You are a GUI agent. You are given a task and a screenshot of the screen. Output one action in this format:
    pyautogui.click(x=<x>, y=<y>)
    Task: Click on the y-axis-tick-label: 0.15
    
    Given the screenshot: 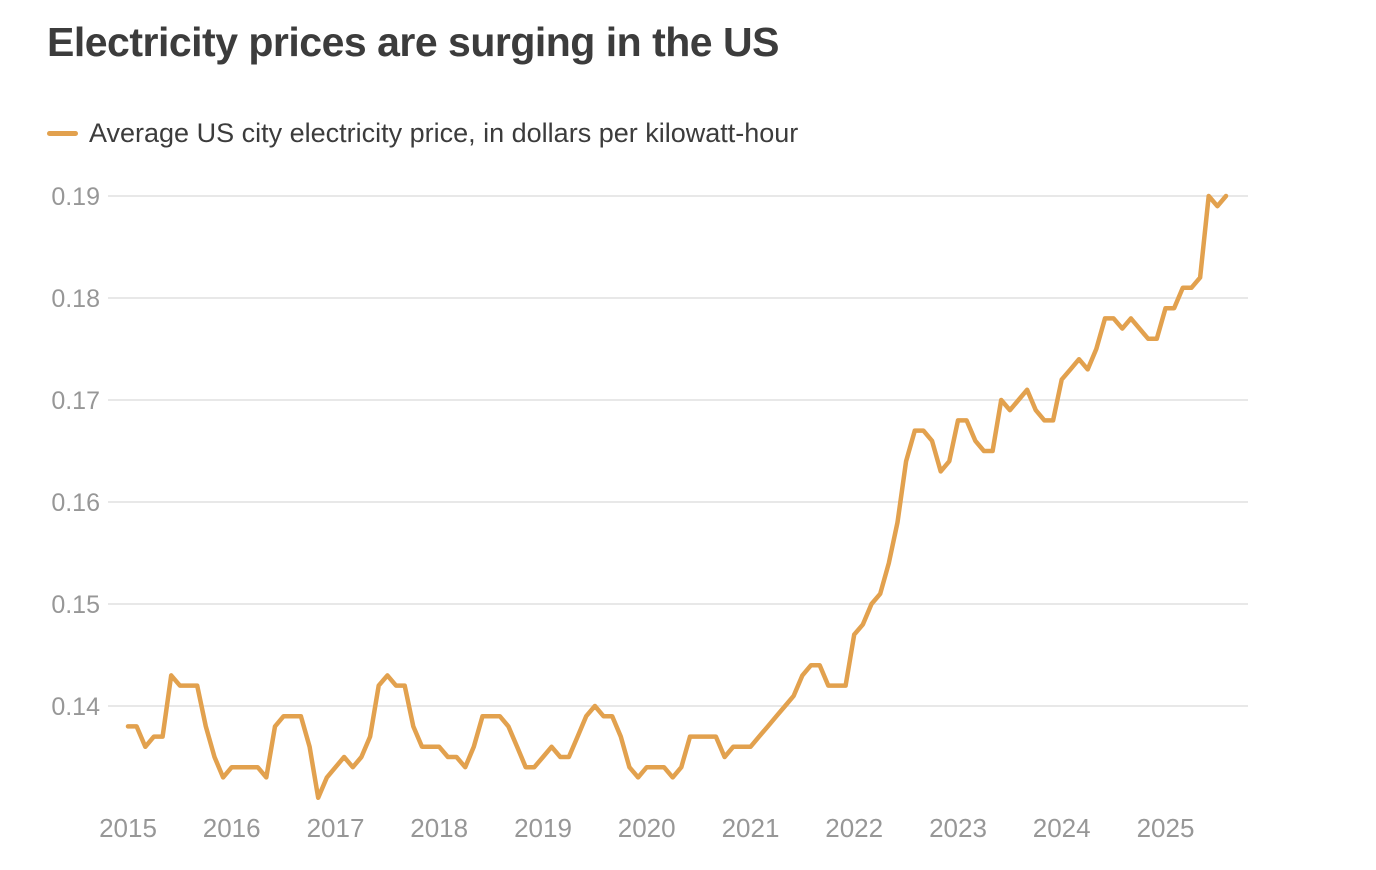 What is the action you would take?
    pyautogui.click(x=75, y=605)
    